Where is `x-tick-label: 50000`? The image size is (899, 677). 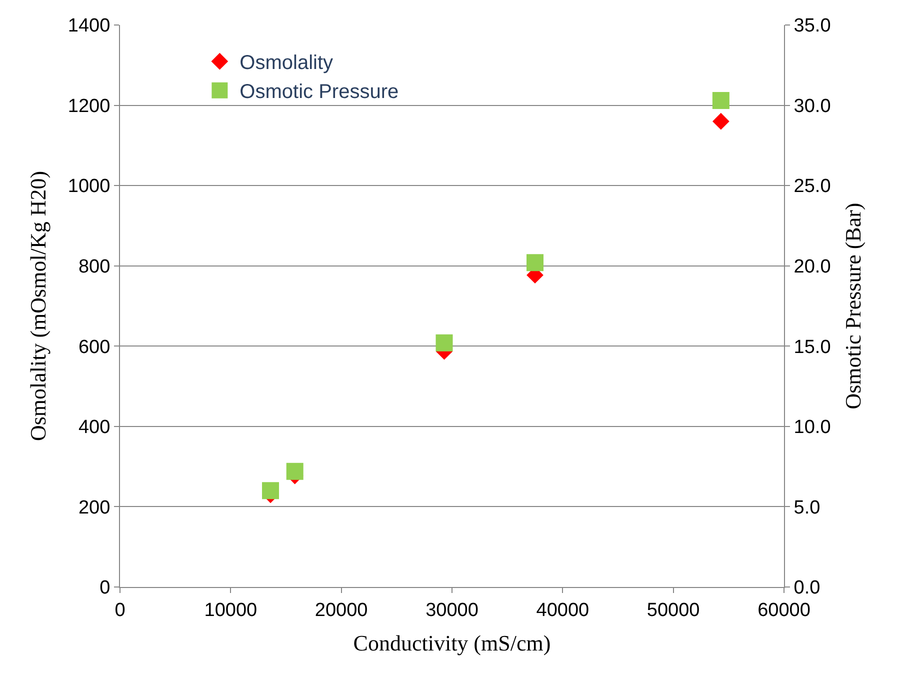
x-tick-label: 50000 is located at coordinates (673, 610).